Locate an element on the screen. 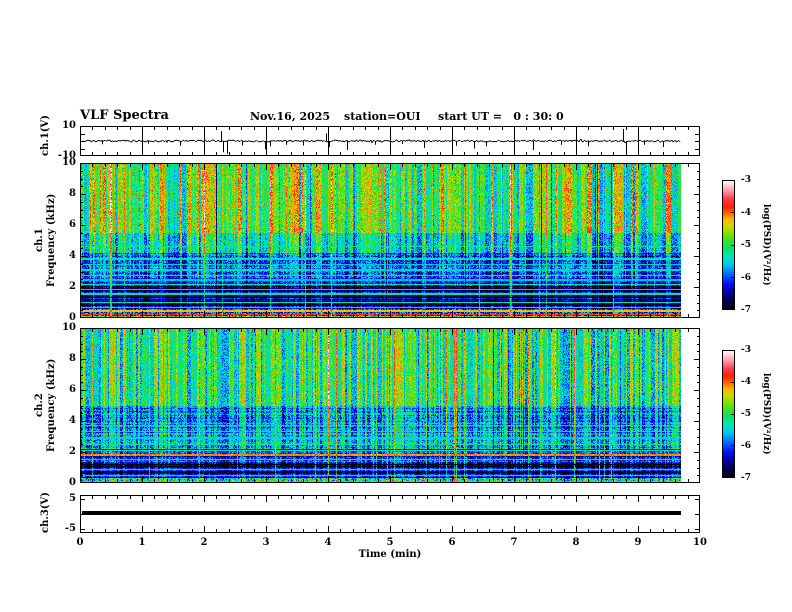  colorbar-ch1-unit-label: log(PSD)(V²/Hz) is located at coordinates (766, 245).